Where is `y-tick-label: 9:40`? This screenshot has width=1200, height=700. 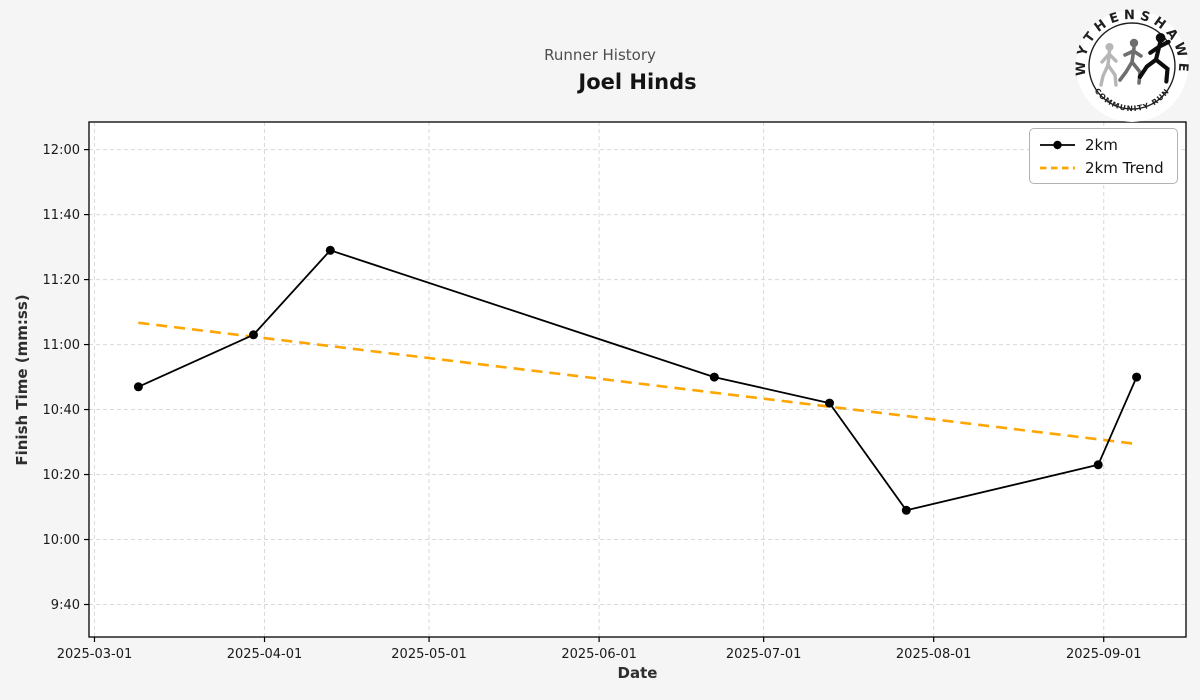
y-tick-label: 9:40 is located at coordinates (65, 605).